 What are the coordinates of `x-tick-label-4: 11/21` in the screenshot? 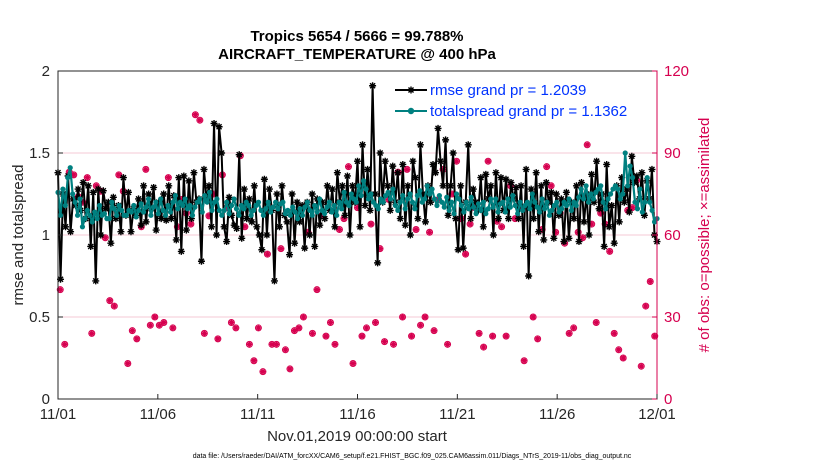 It's located at (457, 414).